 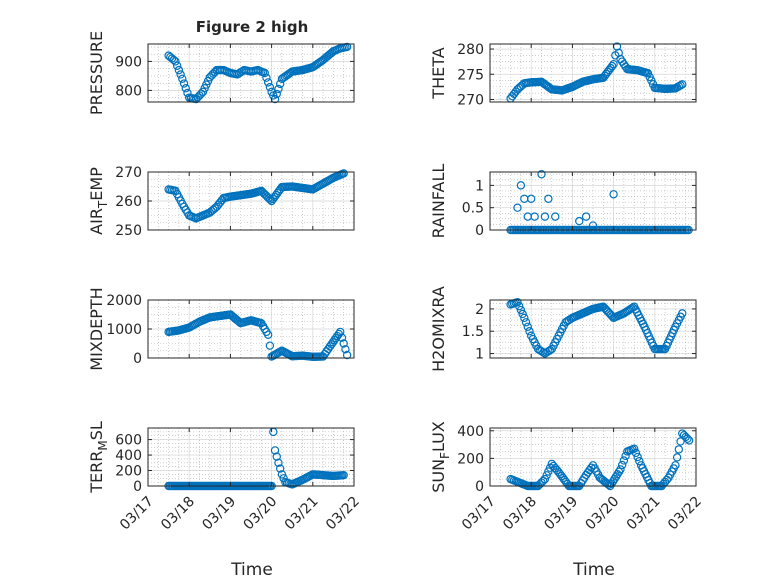 What do you see at coordinates (96, 328) in the screenshot?
I see `y-axis-label-main: MIXDEPTH` at bounding box center [96, 328].